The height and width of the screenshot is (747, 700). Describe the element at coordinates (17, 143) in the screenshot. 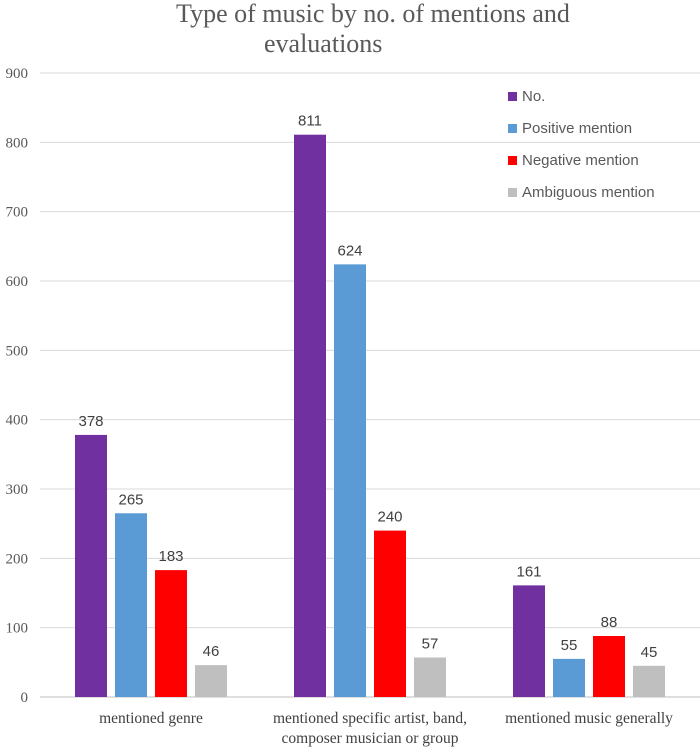

I see `y-tick-label: 800` at that location.